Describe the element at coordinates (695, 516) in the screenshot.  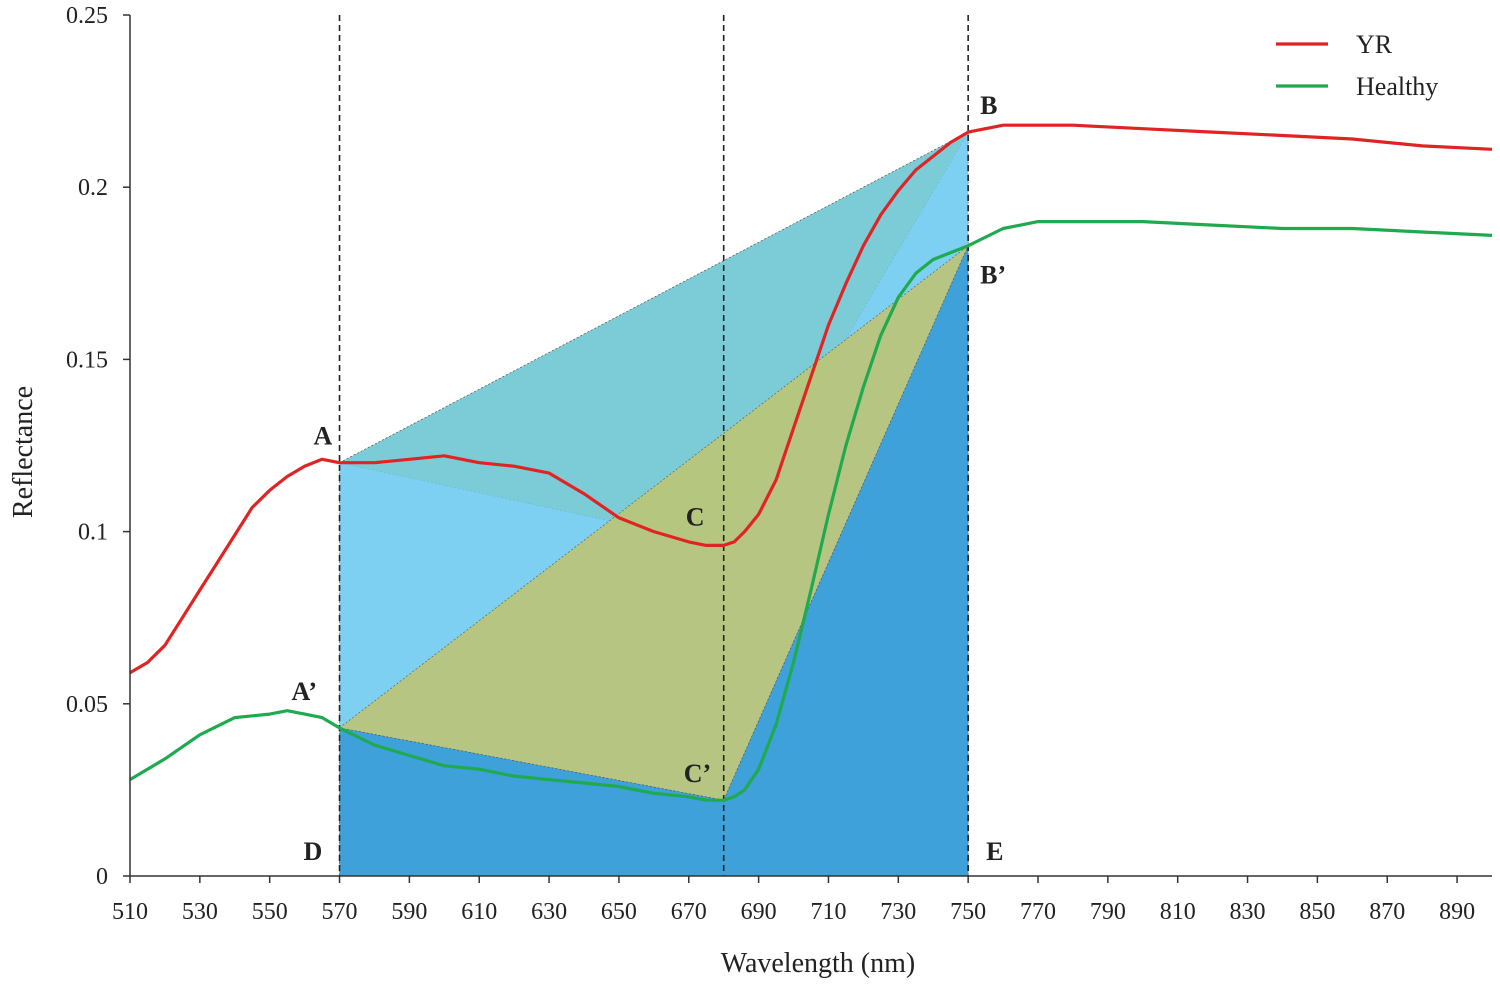
I see `point-label-C: C` at that location.